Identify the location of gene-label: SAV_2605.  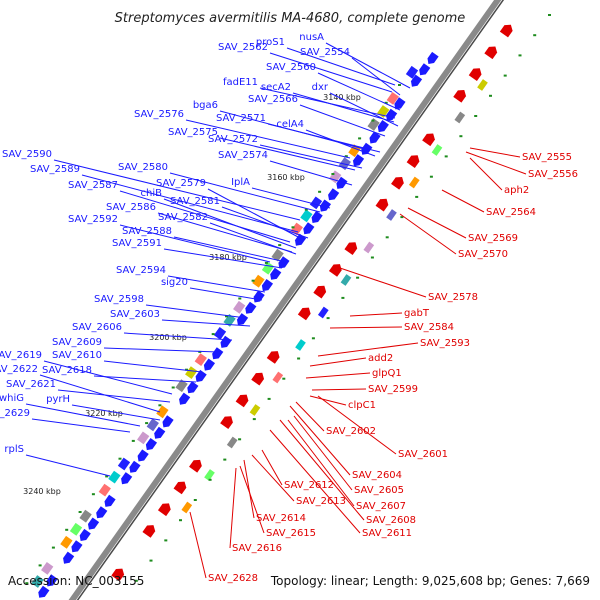
(379, 490).